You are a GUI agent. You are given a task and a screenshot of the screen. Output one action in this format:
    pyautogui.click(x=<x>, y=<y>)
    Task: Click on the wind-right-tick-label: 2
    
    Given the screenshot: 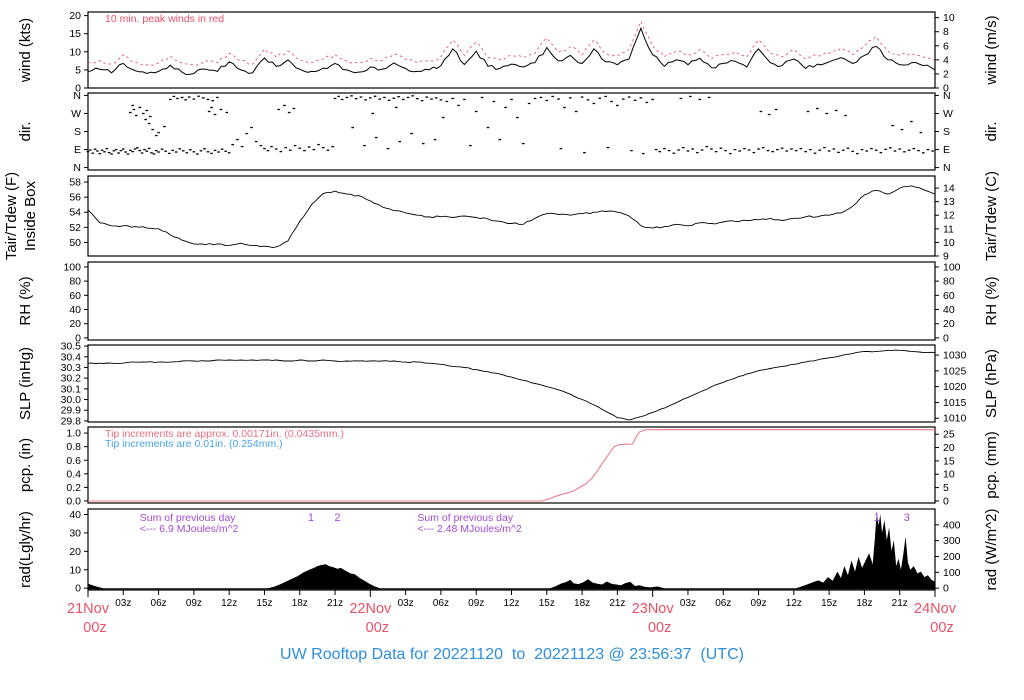 What is the action you would take?
    pyautogui.click(x=946, y=74)
    